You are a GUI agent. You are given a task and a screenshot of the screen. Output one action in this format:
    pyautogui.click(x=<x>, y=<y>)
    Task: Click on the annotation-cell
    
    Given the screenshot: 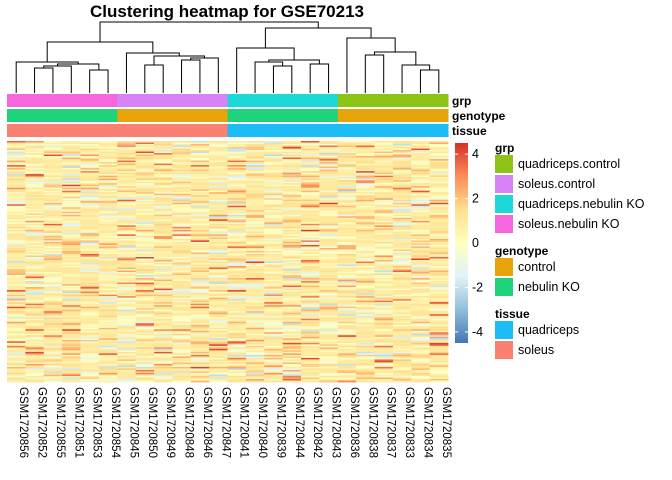 What is the action you would take?
    pyautogui.click(x=292, y=130)
    